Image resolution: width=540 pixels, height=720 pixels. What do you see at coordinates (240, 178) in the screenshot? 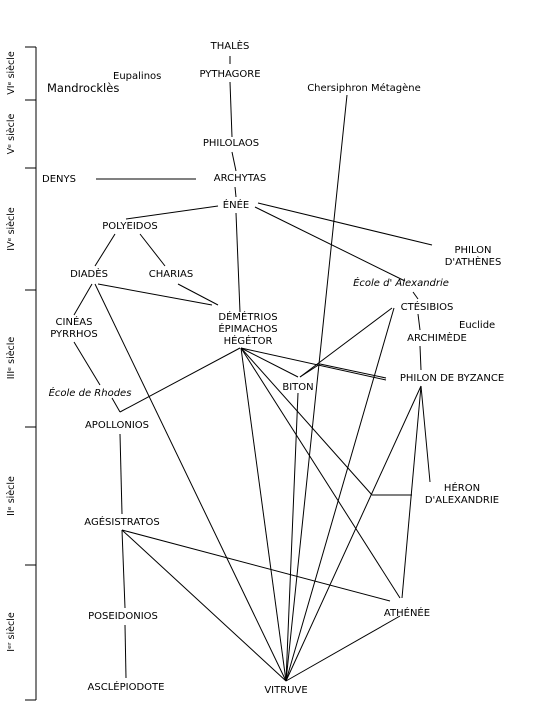
I see `node-archytas: ARCHYTAS` at bounding box center [240, 178].